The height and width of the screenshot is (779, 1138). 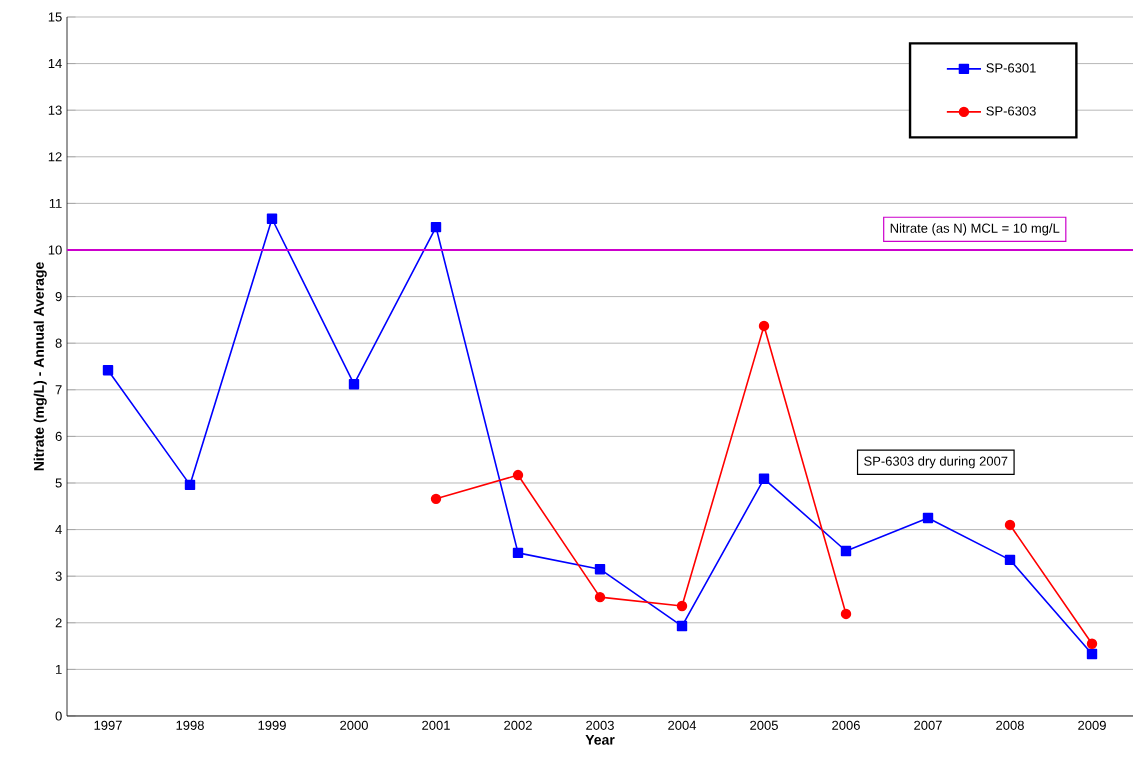 What do you see at coordinates (55, 64) in the screenshot?
I see `y-tick-label: 14` at bounding box center [55, 64].